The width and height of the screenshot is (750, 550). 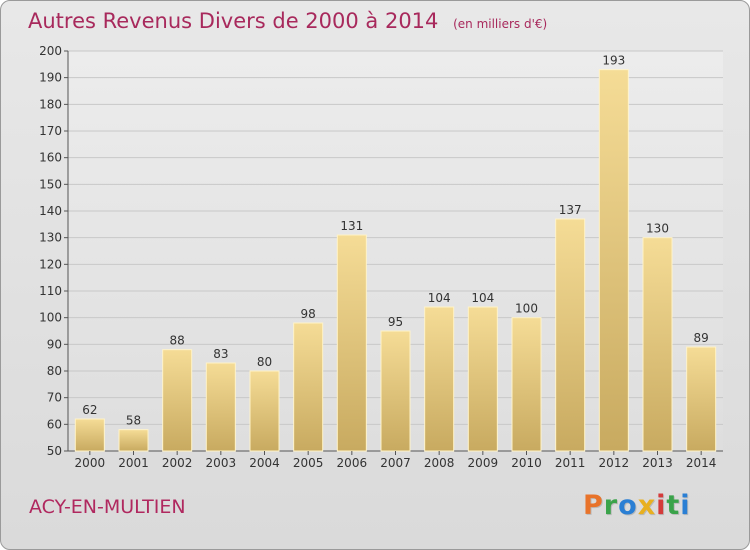 What do you see at coordinates (483, 463) in the screenshot?
I see `x-tick-label: 2009` at bounding box center [483, 463].